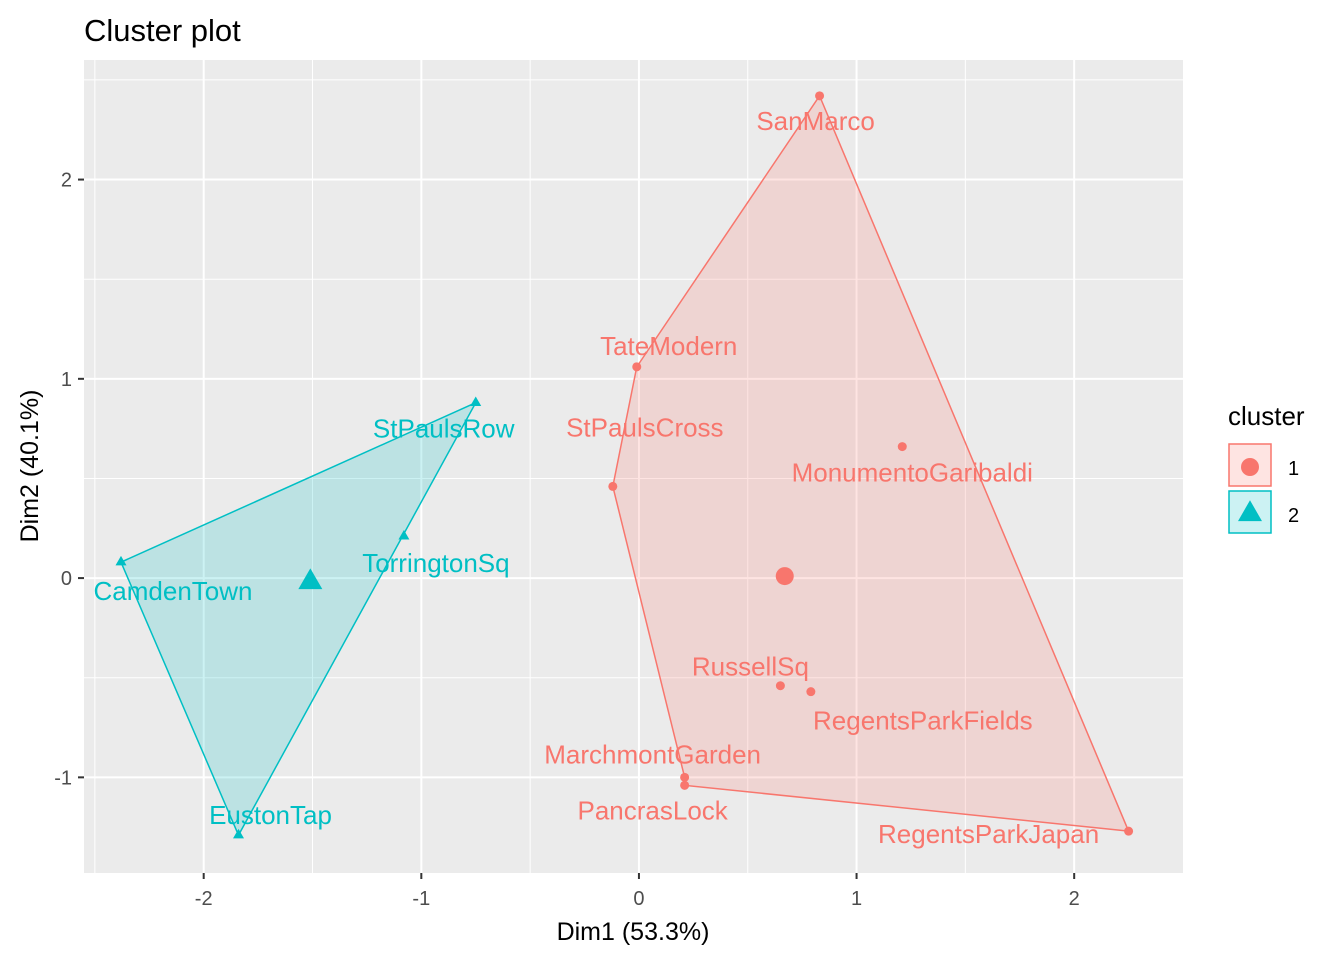  Describe the element at coordinates (1129, 831) in the screenshot. I see `point-RegentsParkJapan` at that location.